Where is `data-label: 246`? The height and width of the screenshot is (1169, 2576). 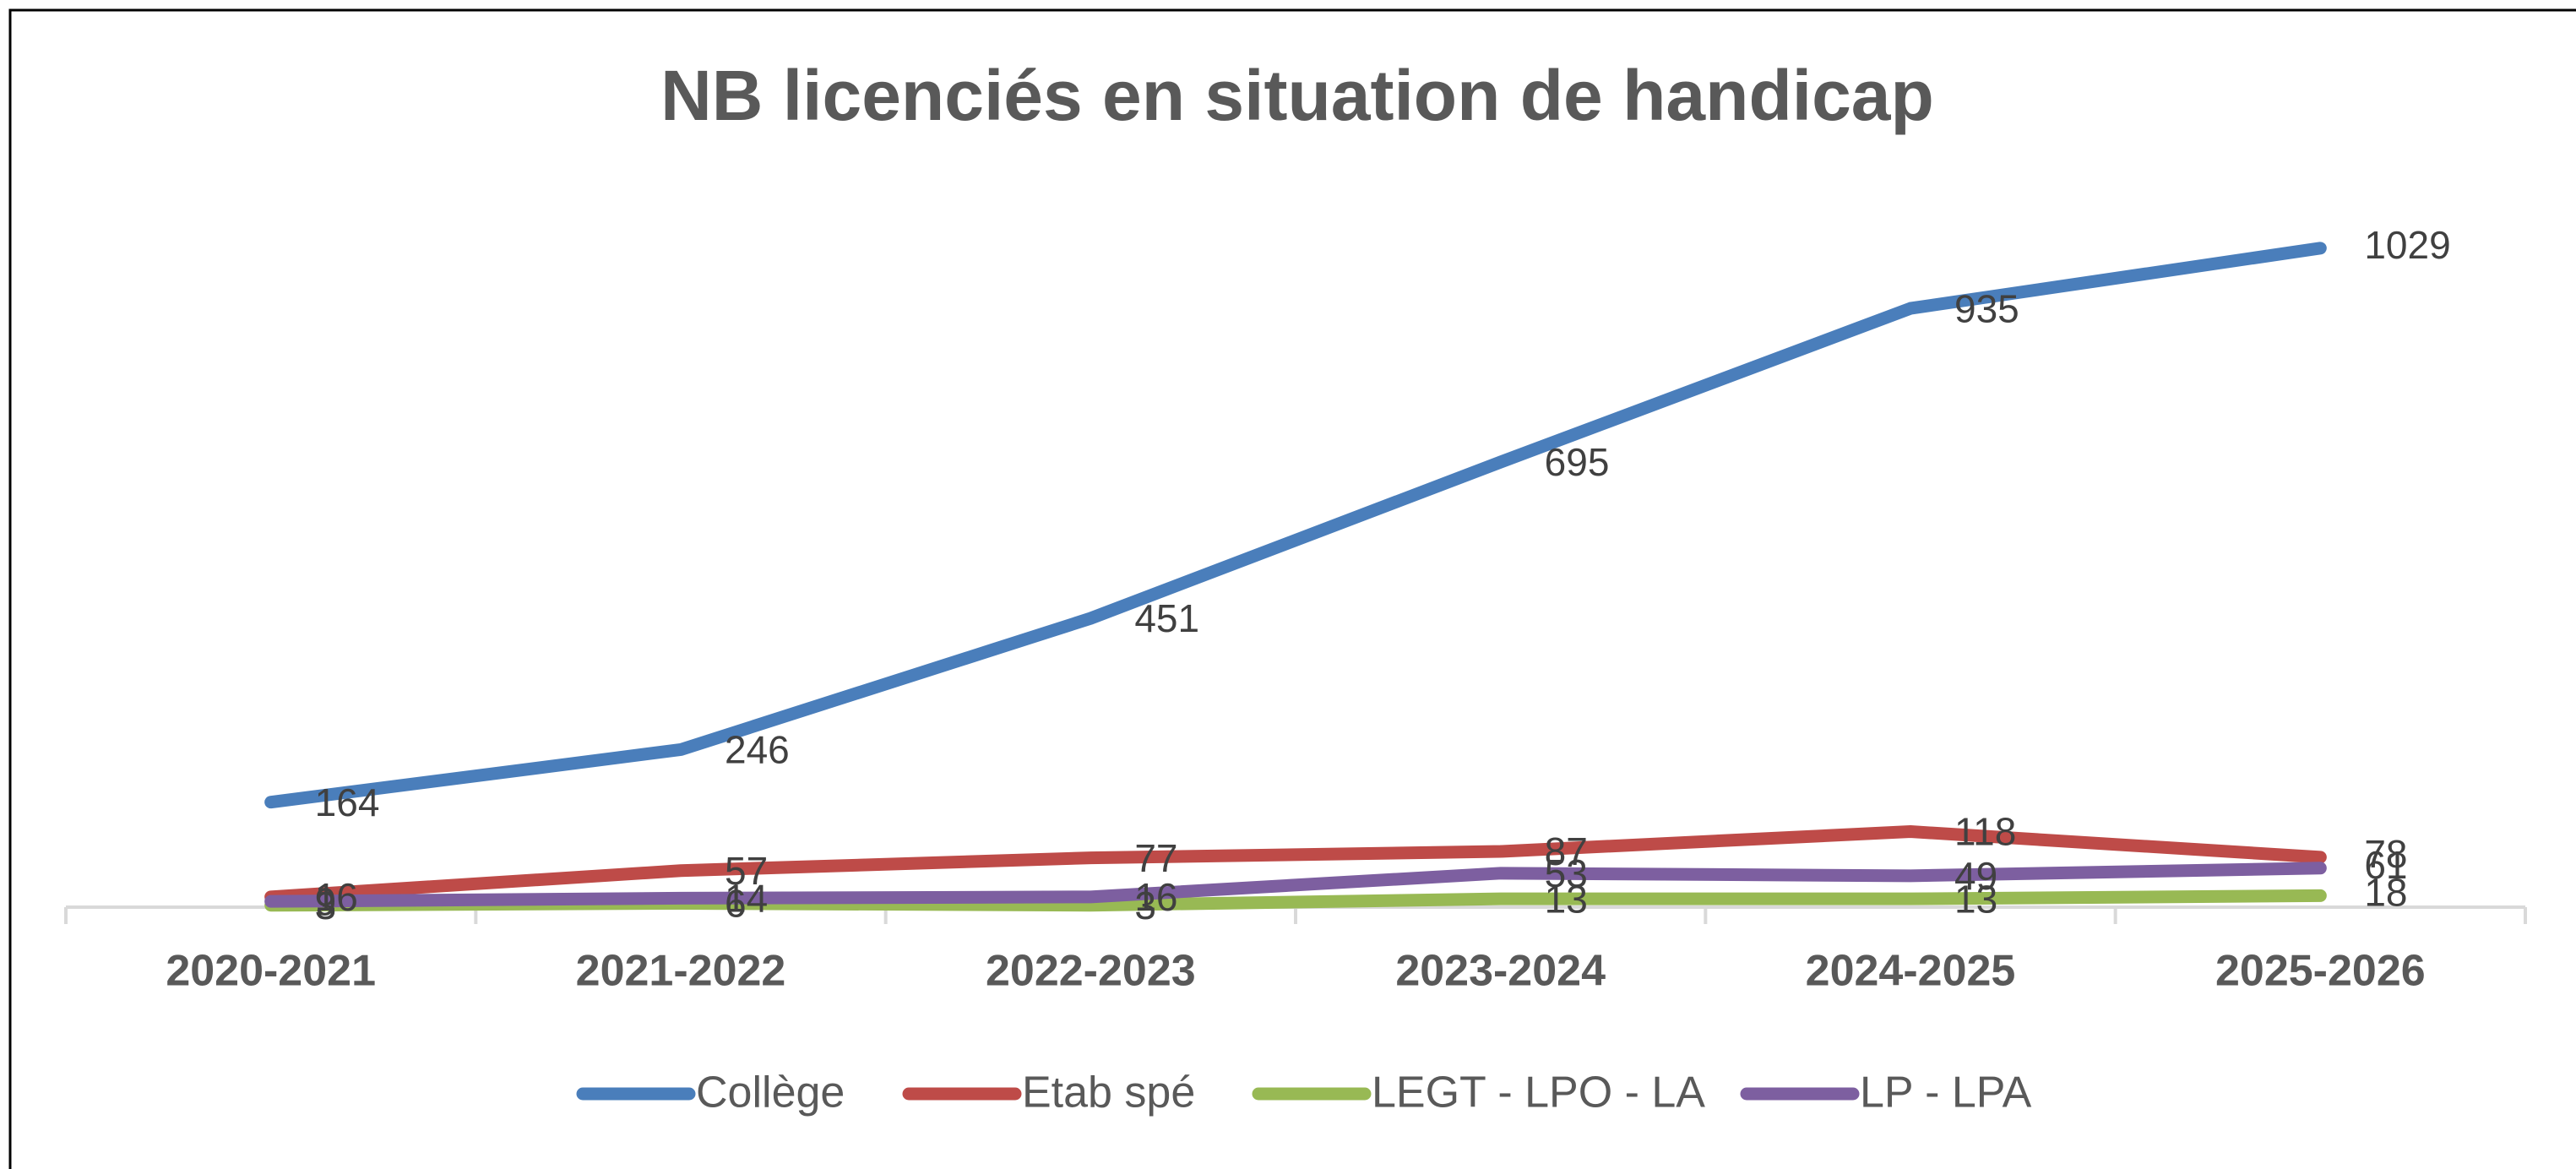
data-label: 246 is located at coordinates (757, 750).